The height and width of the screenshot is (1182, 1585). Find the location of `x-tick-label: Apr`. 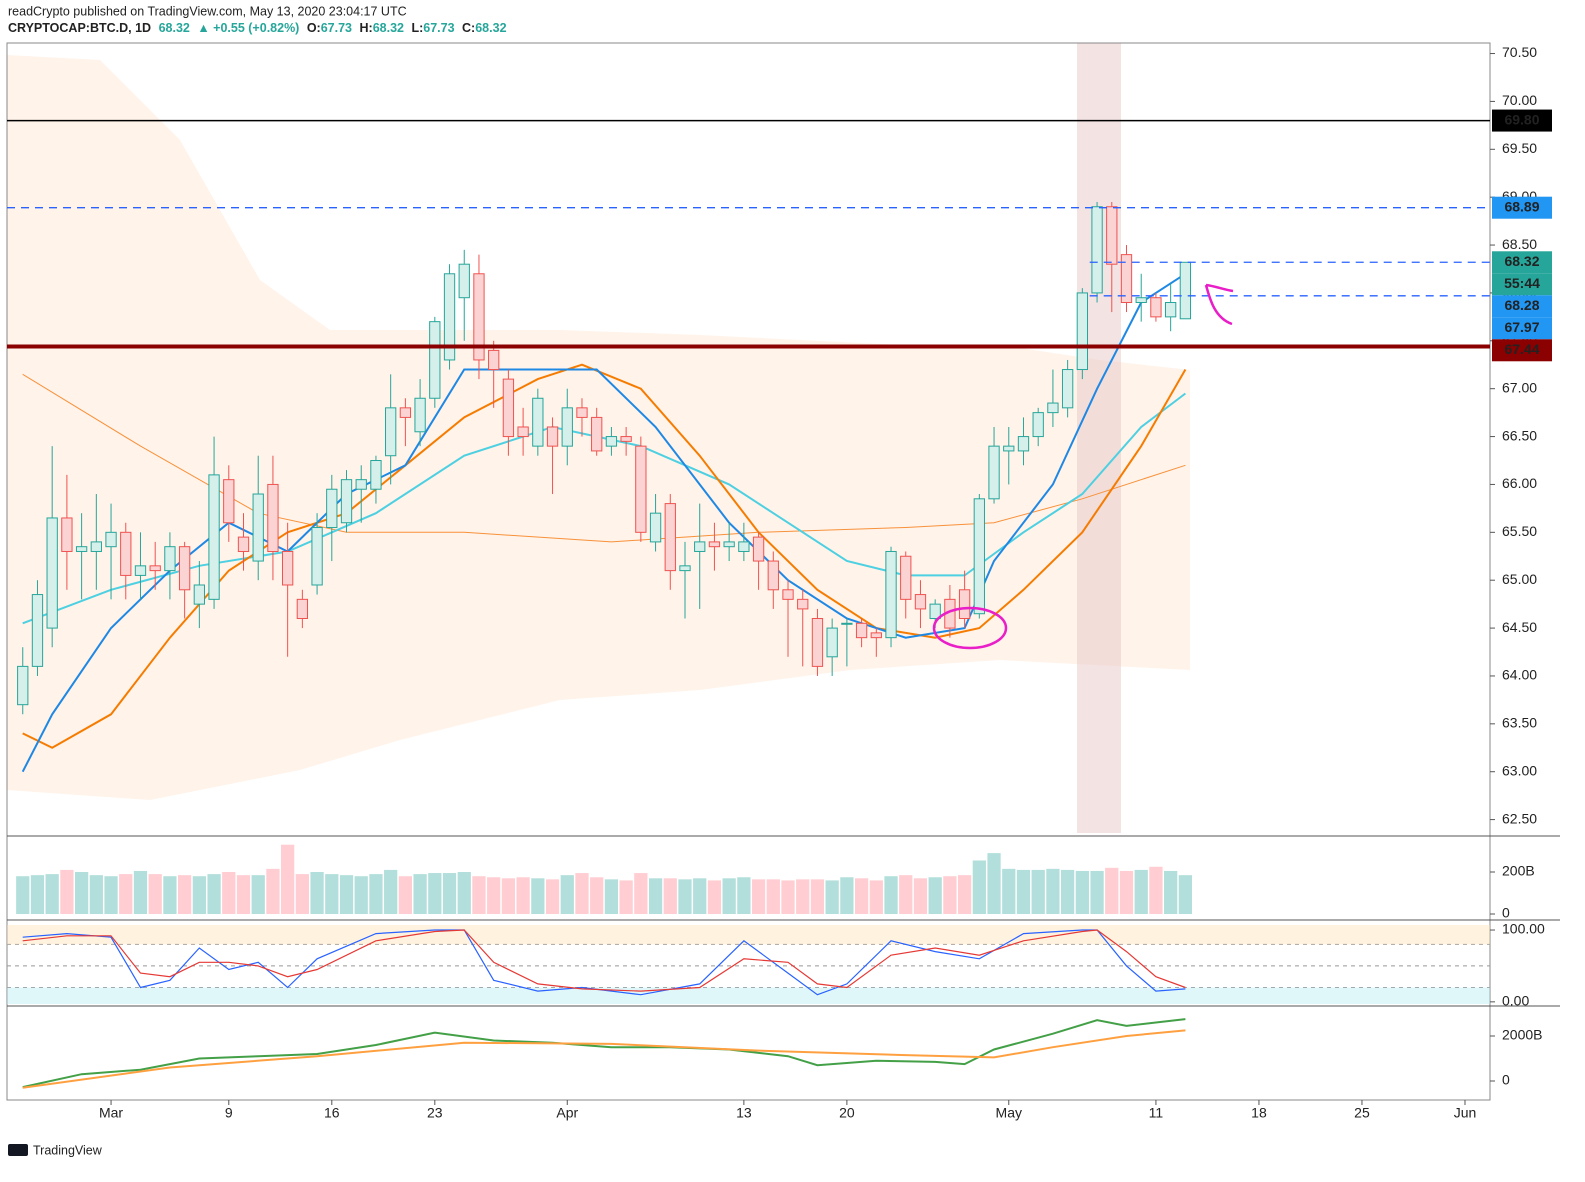

x-tick-label: Apr is located at coordinates (567, 1113).